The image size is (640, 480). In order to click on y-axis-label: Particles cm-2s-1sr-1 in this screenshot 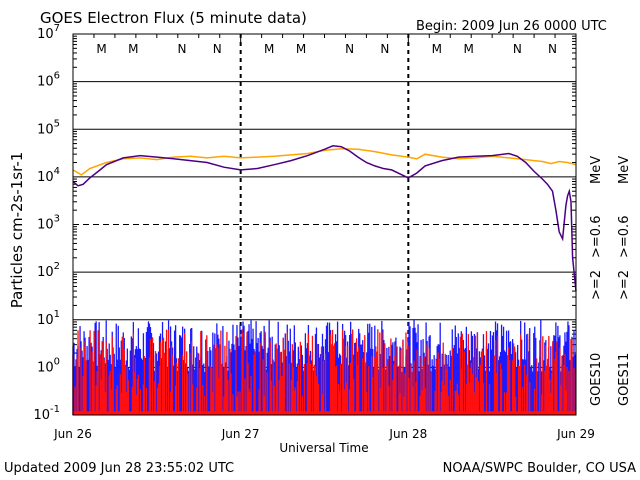, I will do `click(17, 230)`.